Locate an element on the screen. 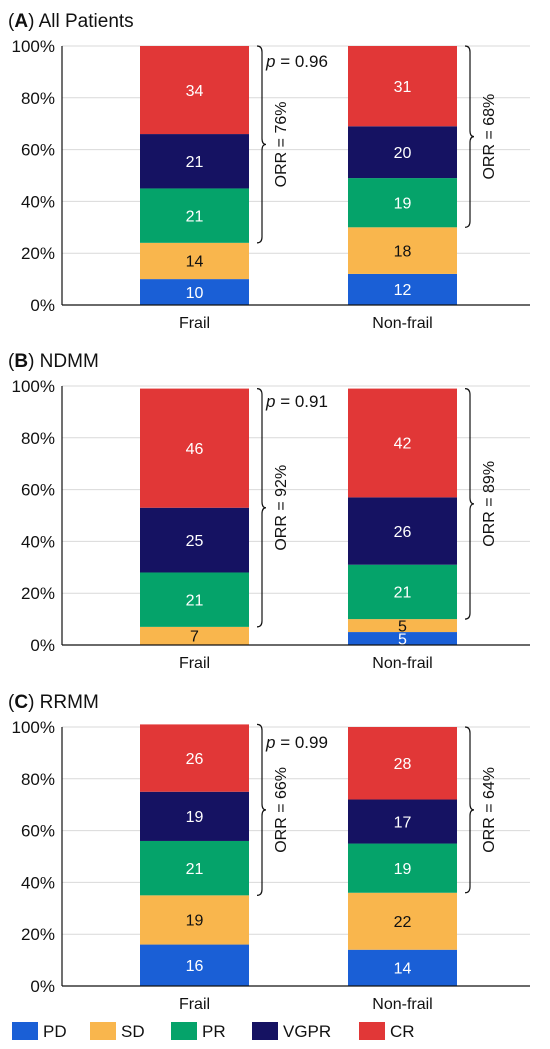 The height and width of the screenshot is (1049, 550). data-label-pd: 16 is located at coordinates (195, 966).